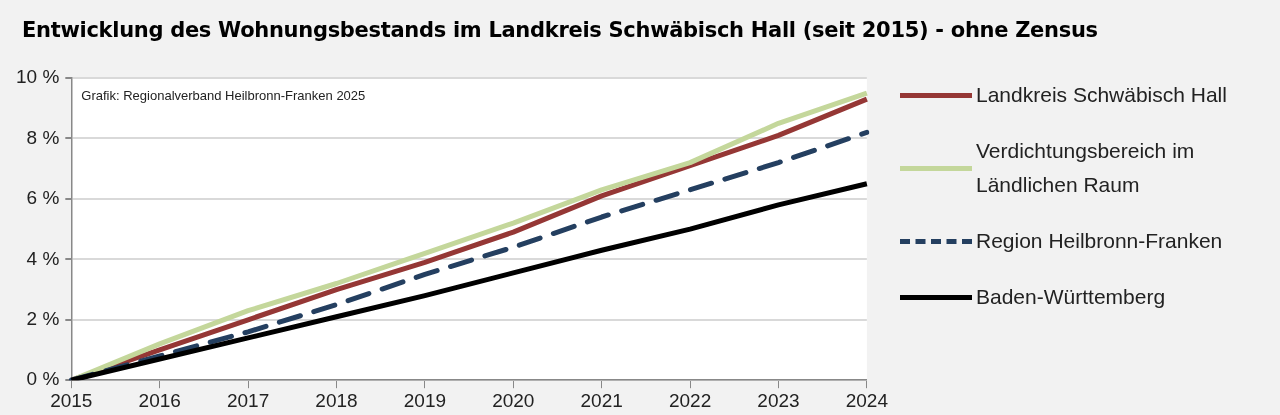  Describe the element at coordinates (159, 400) in the screenshot. I see `x-tick-label: 2016` at that location.